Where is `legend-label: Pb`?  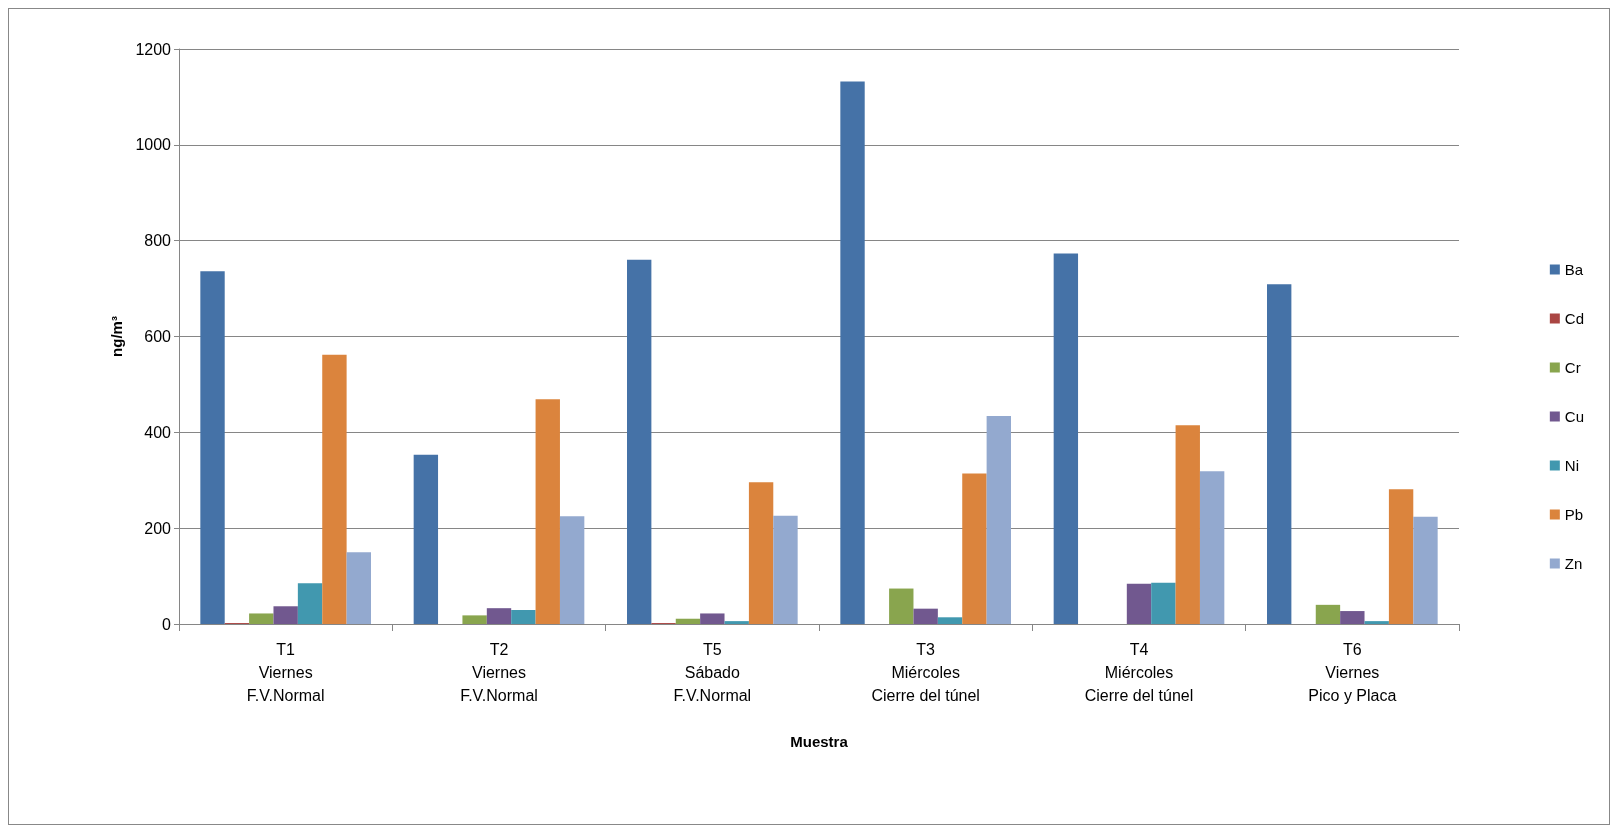
legend-label: Pb is located at coordinates (1574, 514).